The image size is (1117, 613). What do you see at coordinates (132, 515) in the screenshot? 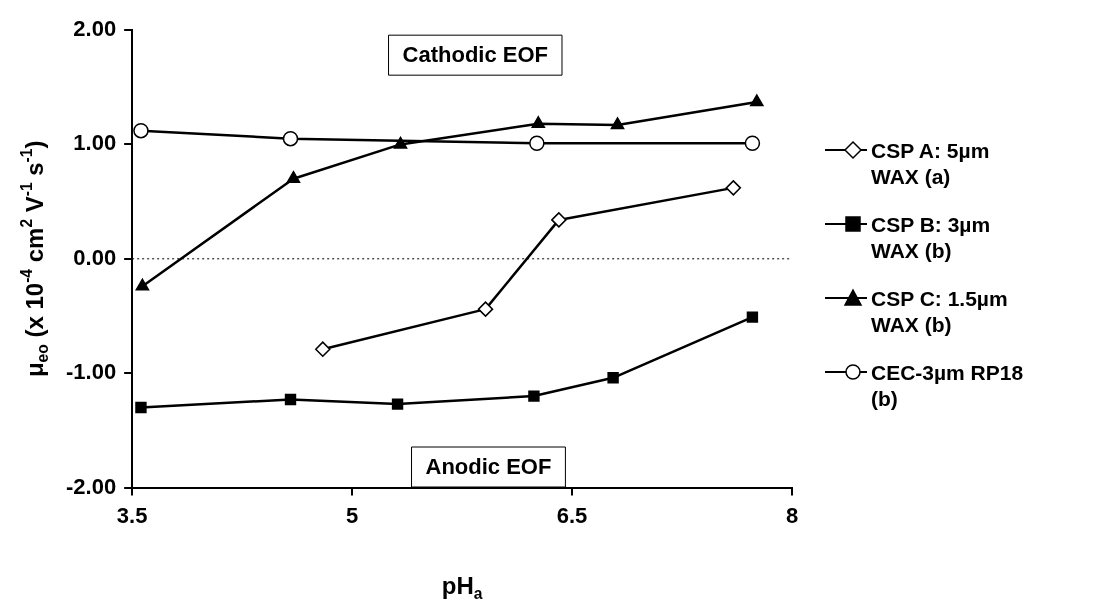
I see `x-tick-label: 3.5` at bounding box center [132, 515].